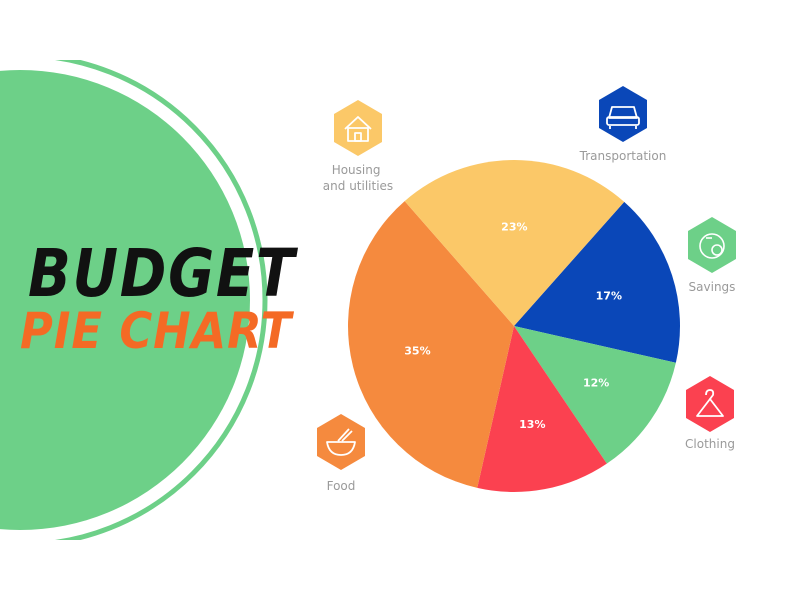  Describe the element at coordinates (514, 226) in the screenshot. I see `slice-label-housing-and-utilities: 23%` at that location.